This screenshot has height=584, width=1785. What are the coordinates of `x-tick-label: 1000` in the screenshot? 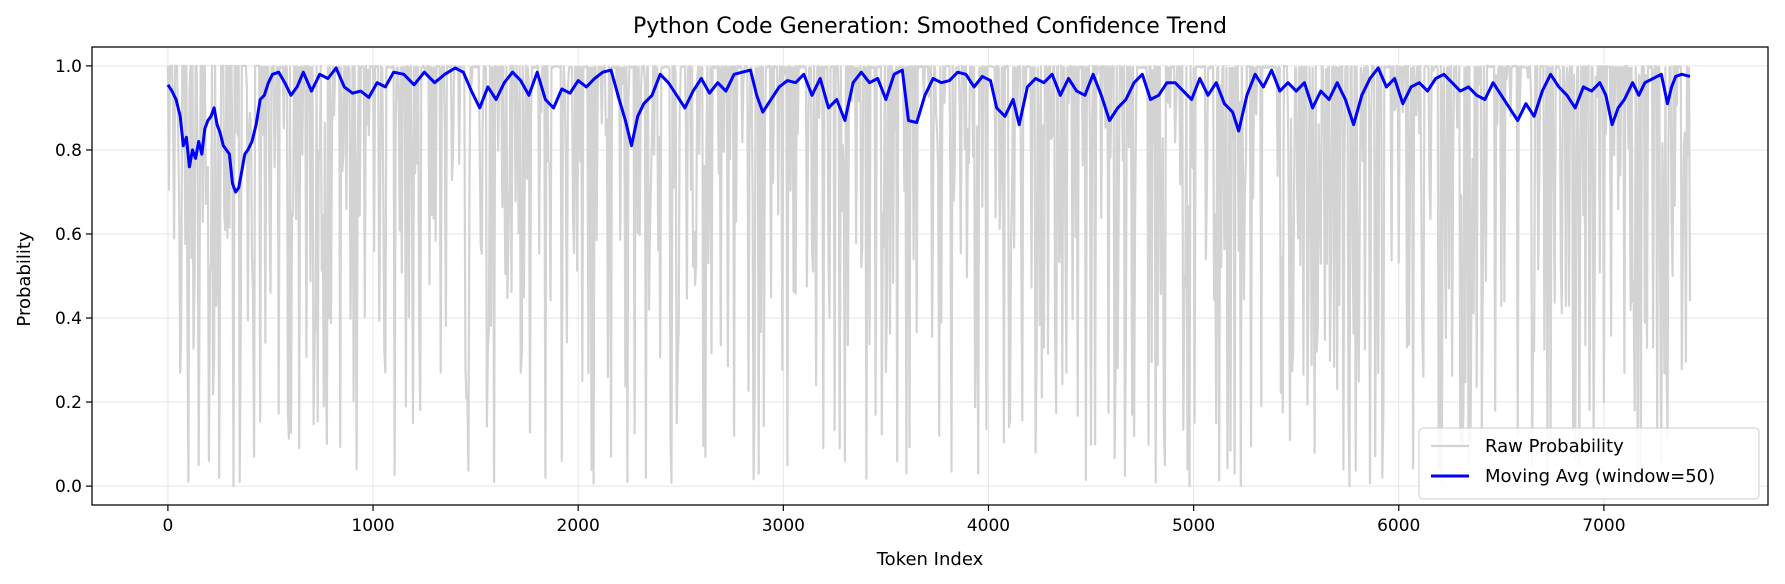 It's located at (372, 526).